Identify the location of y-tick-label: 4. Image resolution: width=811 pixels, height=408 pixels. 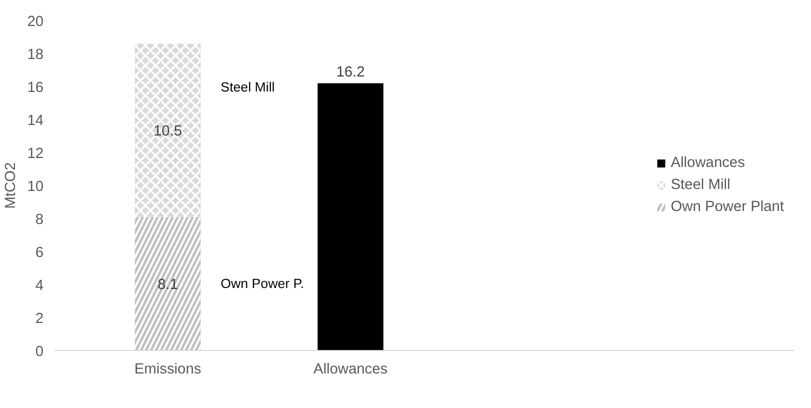
(39, 286).